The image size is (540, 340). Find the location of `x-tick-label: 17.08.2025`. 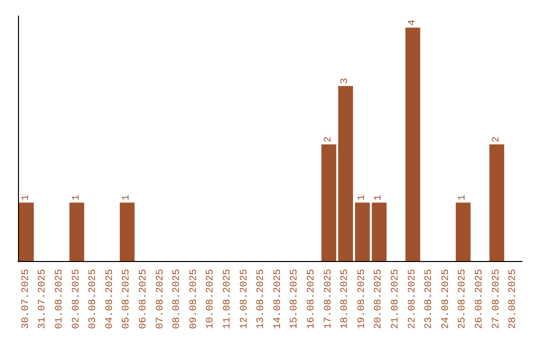

x-tick-label: 17.08.2025 is located at coordinates (328, 299).